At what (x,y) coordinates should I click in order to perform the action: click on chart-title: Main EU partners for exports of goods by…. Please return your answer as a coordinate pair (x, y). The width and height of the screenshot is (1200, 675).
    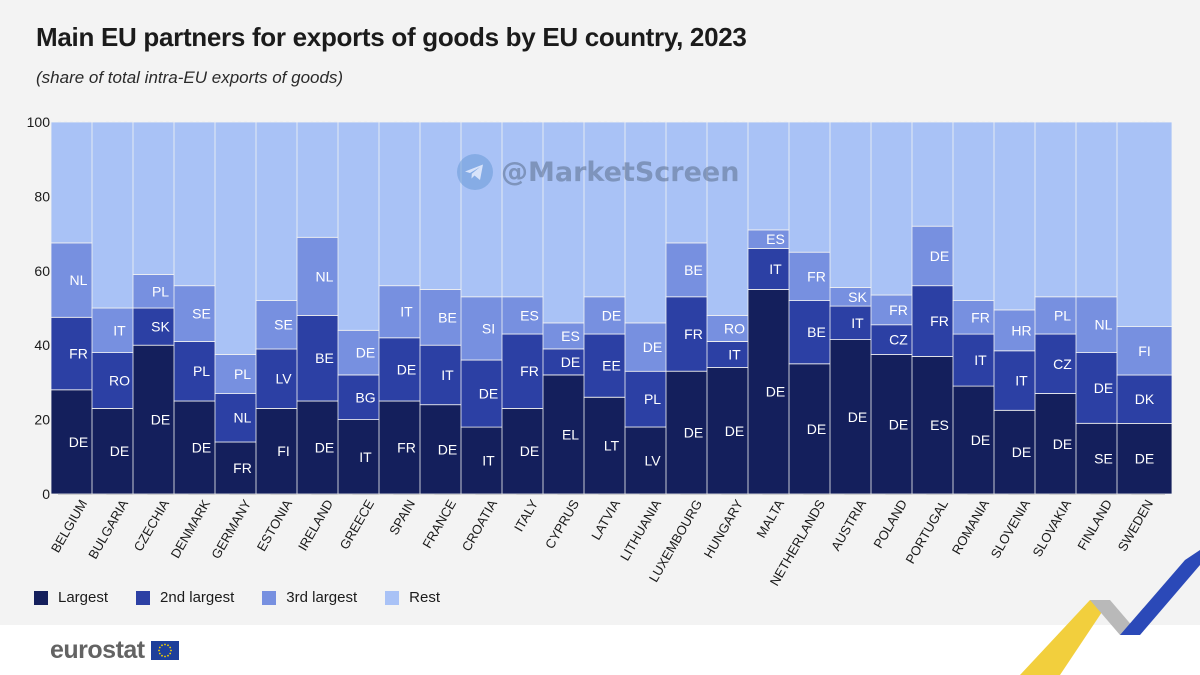
    Looking at the image, I should click on (391, 37).